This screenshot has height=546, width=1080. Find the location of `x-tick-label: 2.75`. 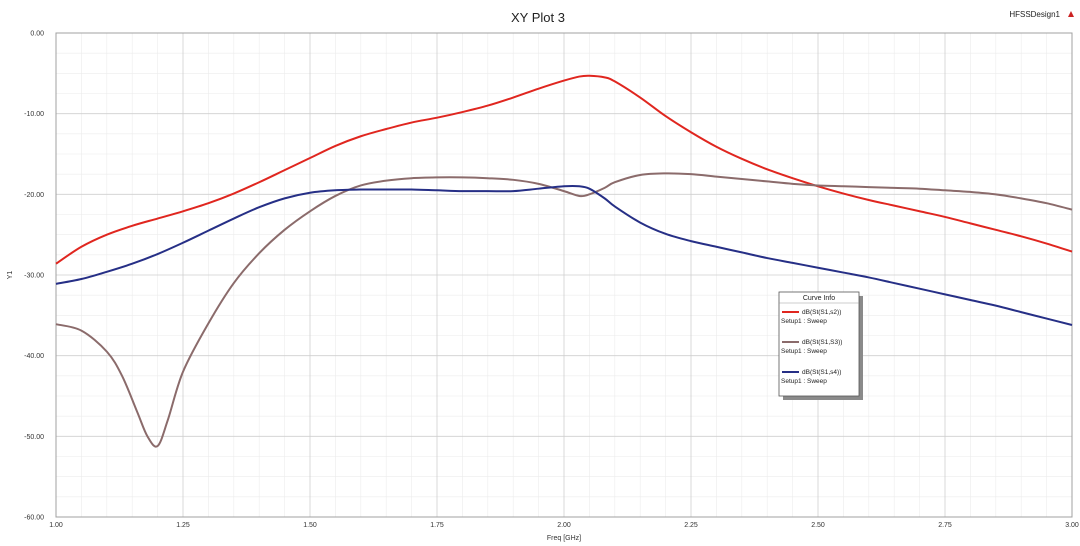

x-tick-label: 2.75 is located at coordinates (945, 525).